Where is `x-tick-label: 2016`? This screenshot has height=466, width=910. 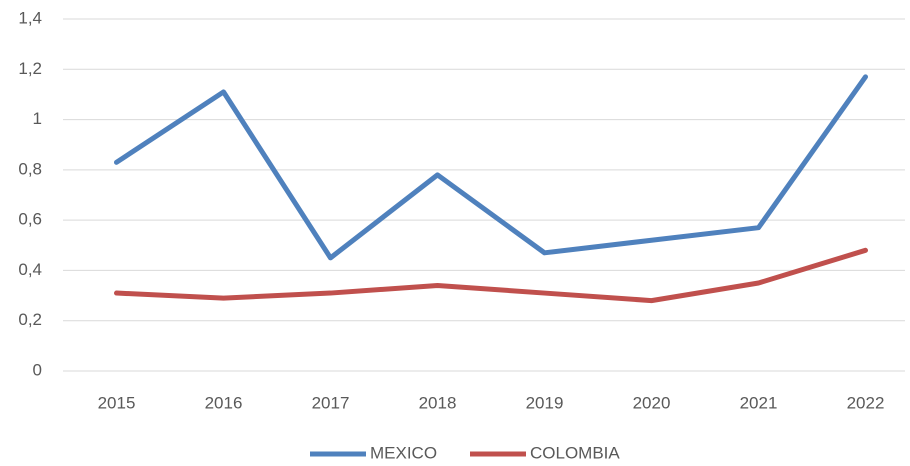 x-tick-label: 2016 is located at coordinates (224, 402).